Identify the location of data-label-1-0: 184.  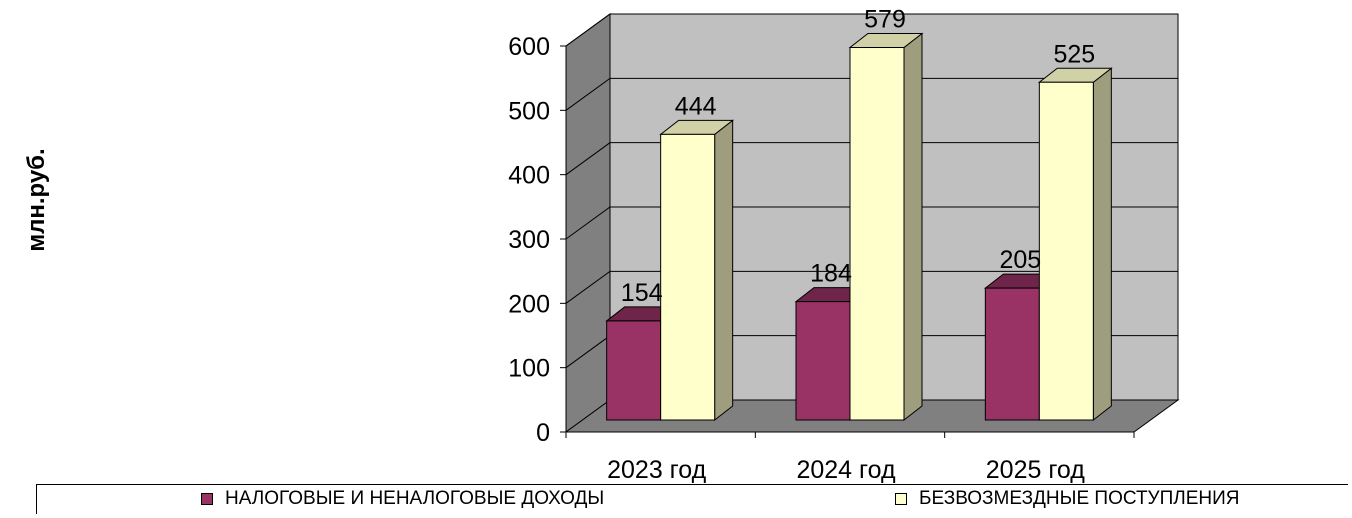
(831, 274).